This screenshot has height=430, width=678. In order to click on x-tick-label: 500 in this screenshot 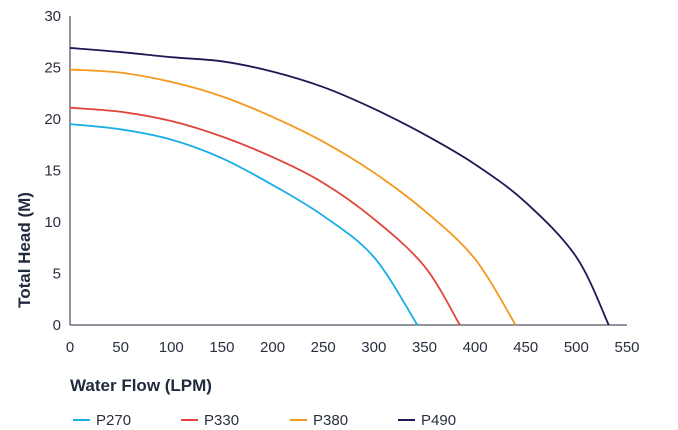, I will do `click(576, 347)`.